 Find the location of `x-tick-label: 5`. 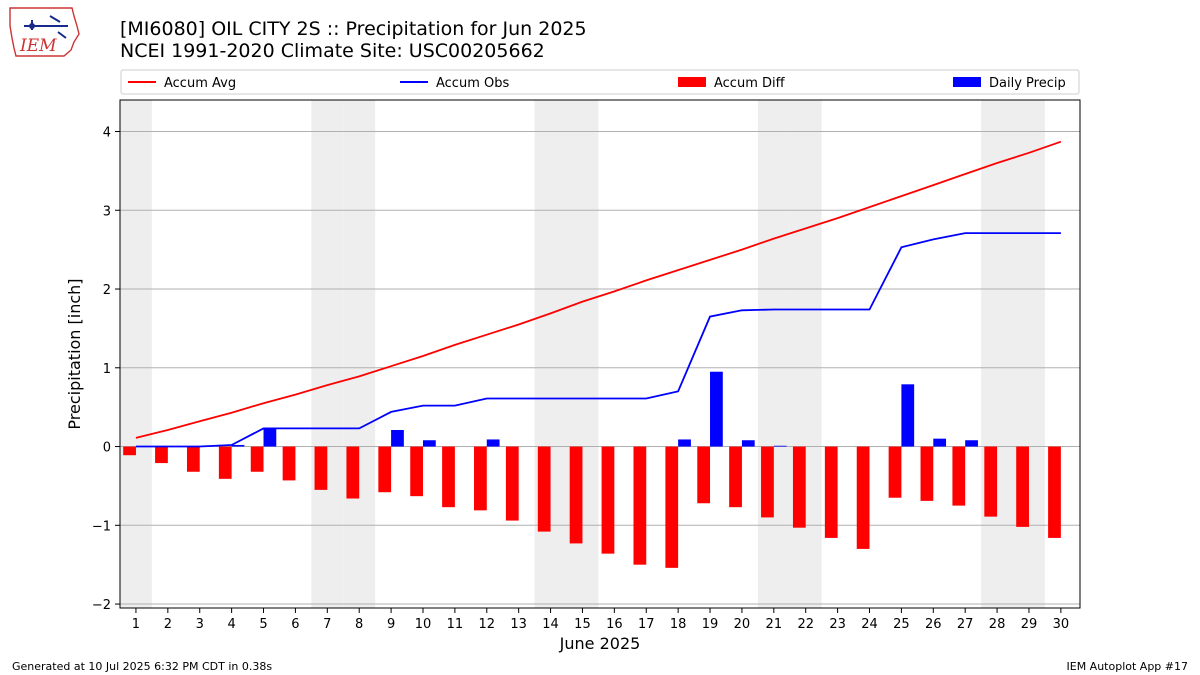

x-tick-label: 5 is located at coordinates (263, 624).